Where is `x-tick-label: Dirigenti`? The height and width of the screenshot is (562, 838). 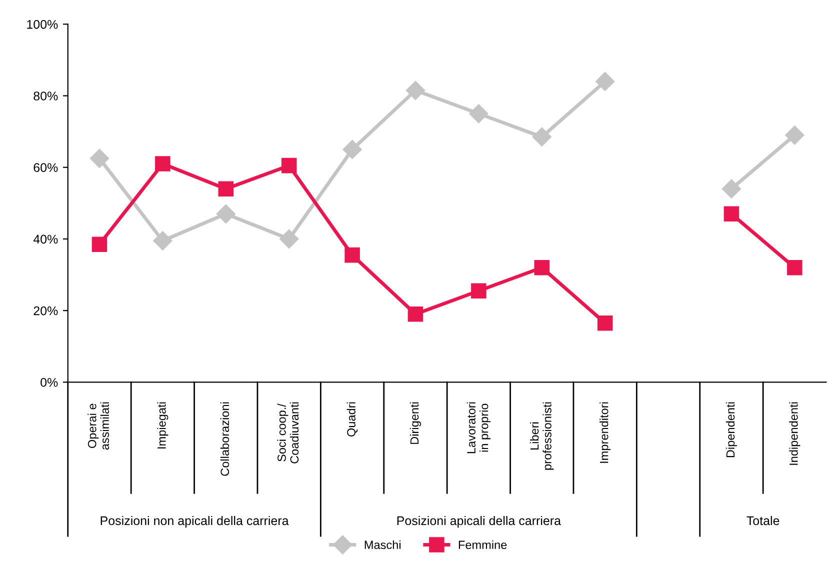 x-tick-label: Dirigenti is located at coordinates (415, 423).